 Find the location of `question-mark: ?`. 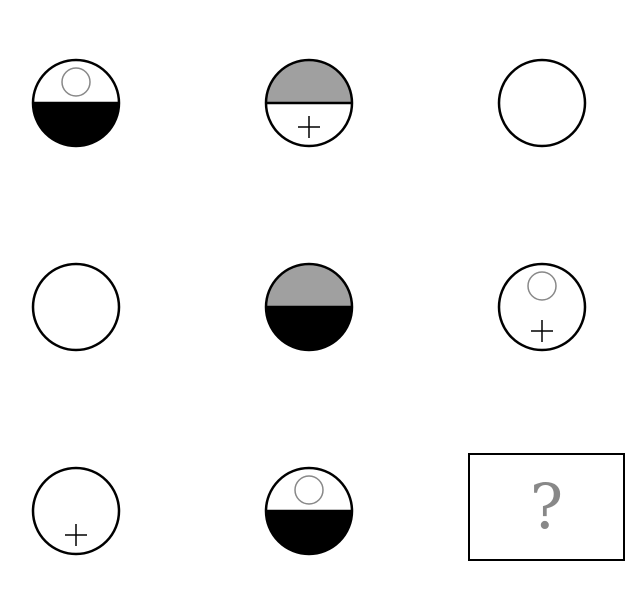

question-mark: ? is located at coordinates (546, 507).